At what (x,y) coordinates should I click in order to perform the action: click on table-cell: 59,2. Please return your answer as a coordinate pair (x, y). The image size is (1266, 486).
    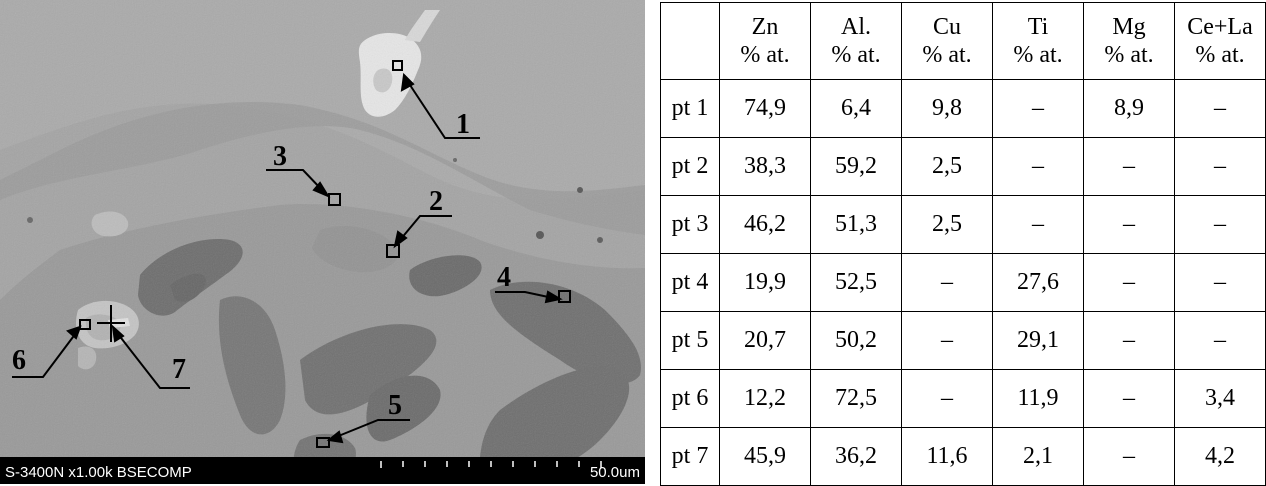
    Looking at the image, I should click on (856, 166).